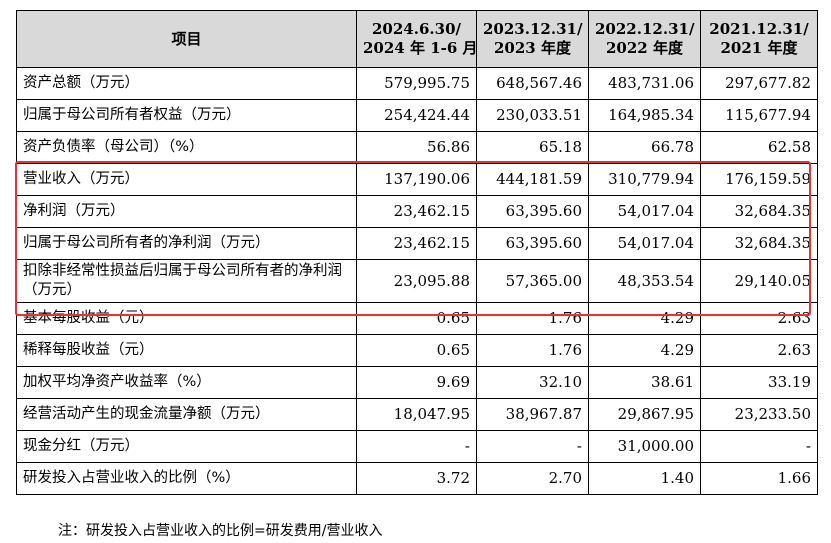 This screenshot has width=831, height=543. What do you see at coordinates (759, 478) in the screenshot?
I see `cell-value: 1.66` at bounding box center [759, 478].